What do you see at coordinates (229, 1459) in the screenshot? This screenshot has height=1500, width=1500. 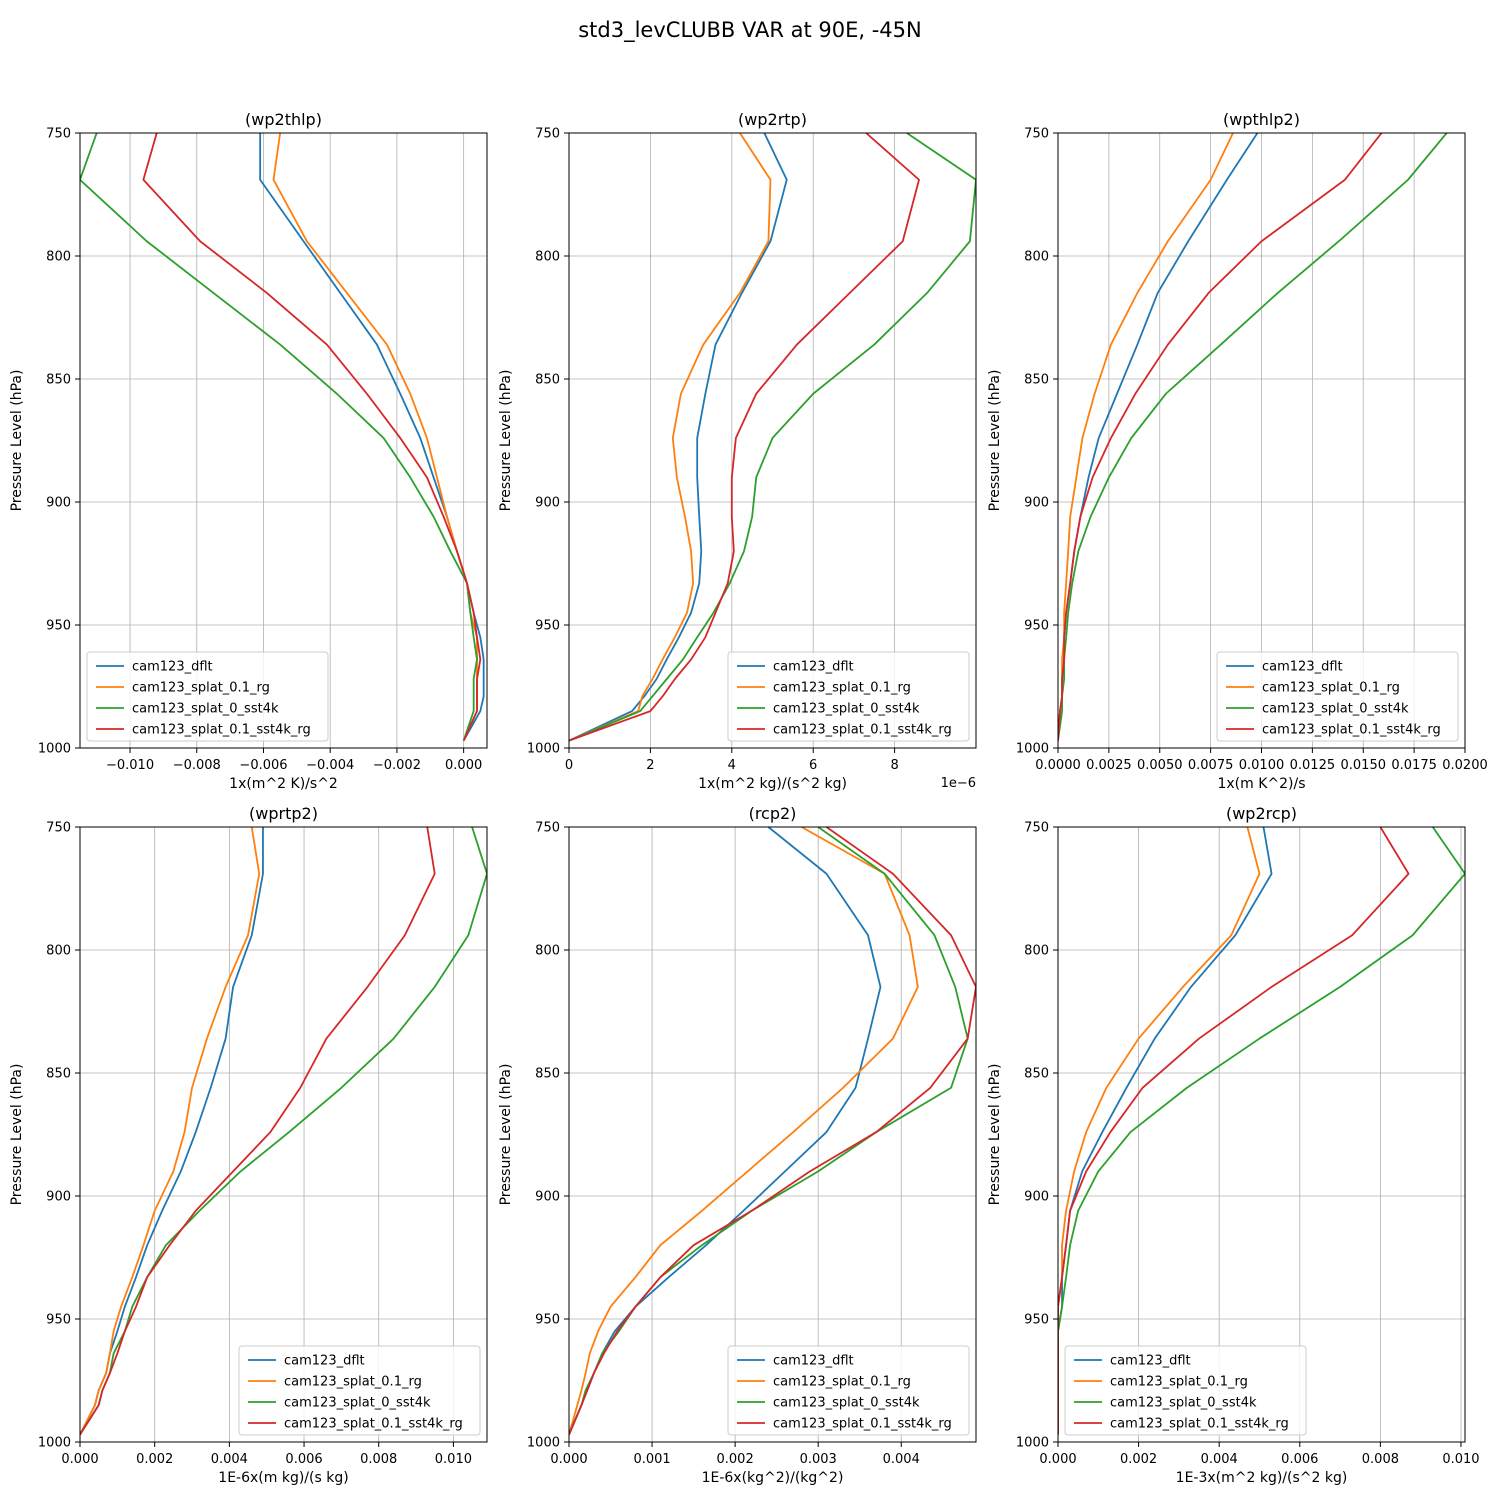 I see `x-tick-label: 0.004` at bounding box center [229, 1459].